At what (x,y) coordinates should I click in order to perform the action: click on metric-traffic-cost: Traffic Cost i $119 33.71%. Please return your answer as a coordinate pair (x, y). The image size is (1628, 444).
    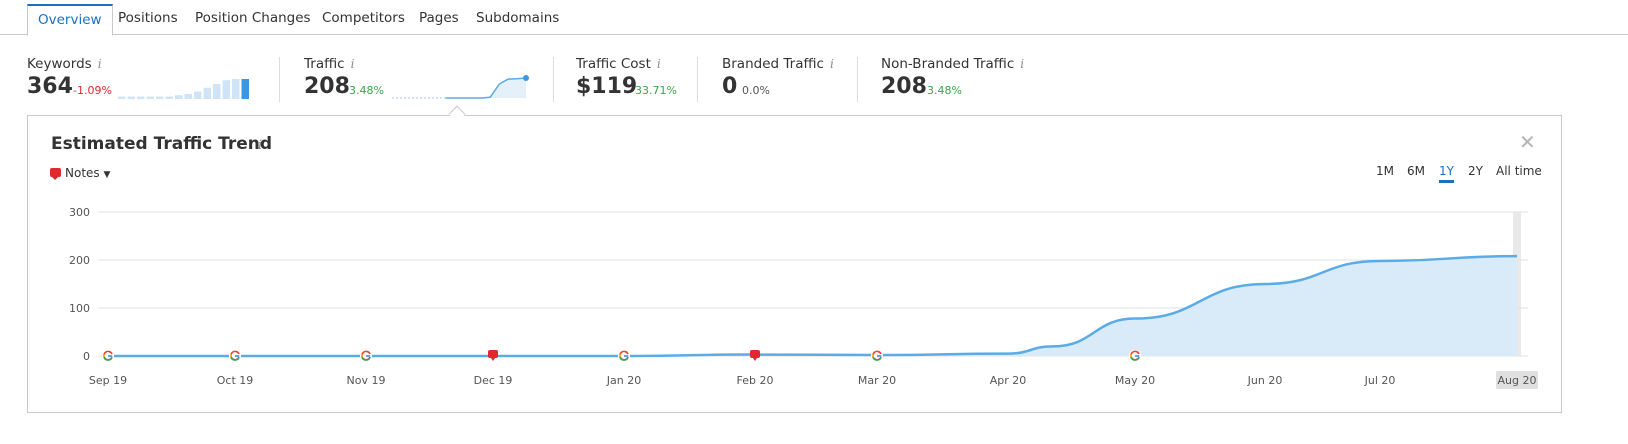
    Looking at the image, I should click on (626, 77).